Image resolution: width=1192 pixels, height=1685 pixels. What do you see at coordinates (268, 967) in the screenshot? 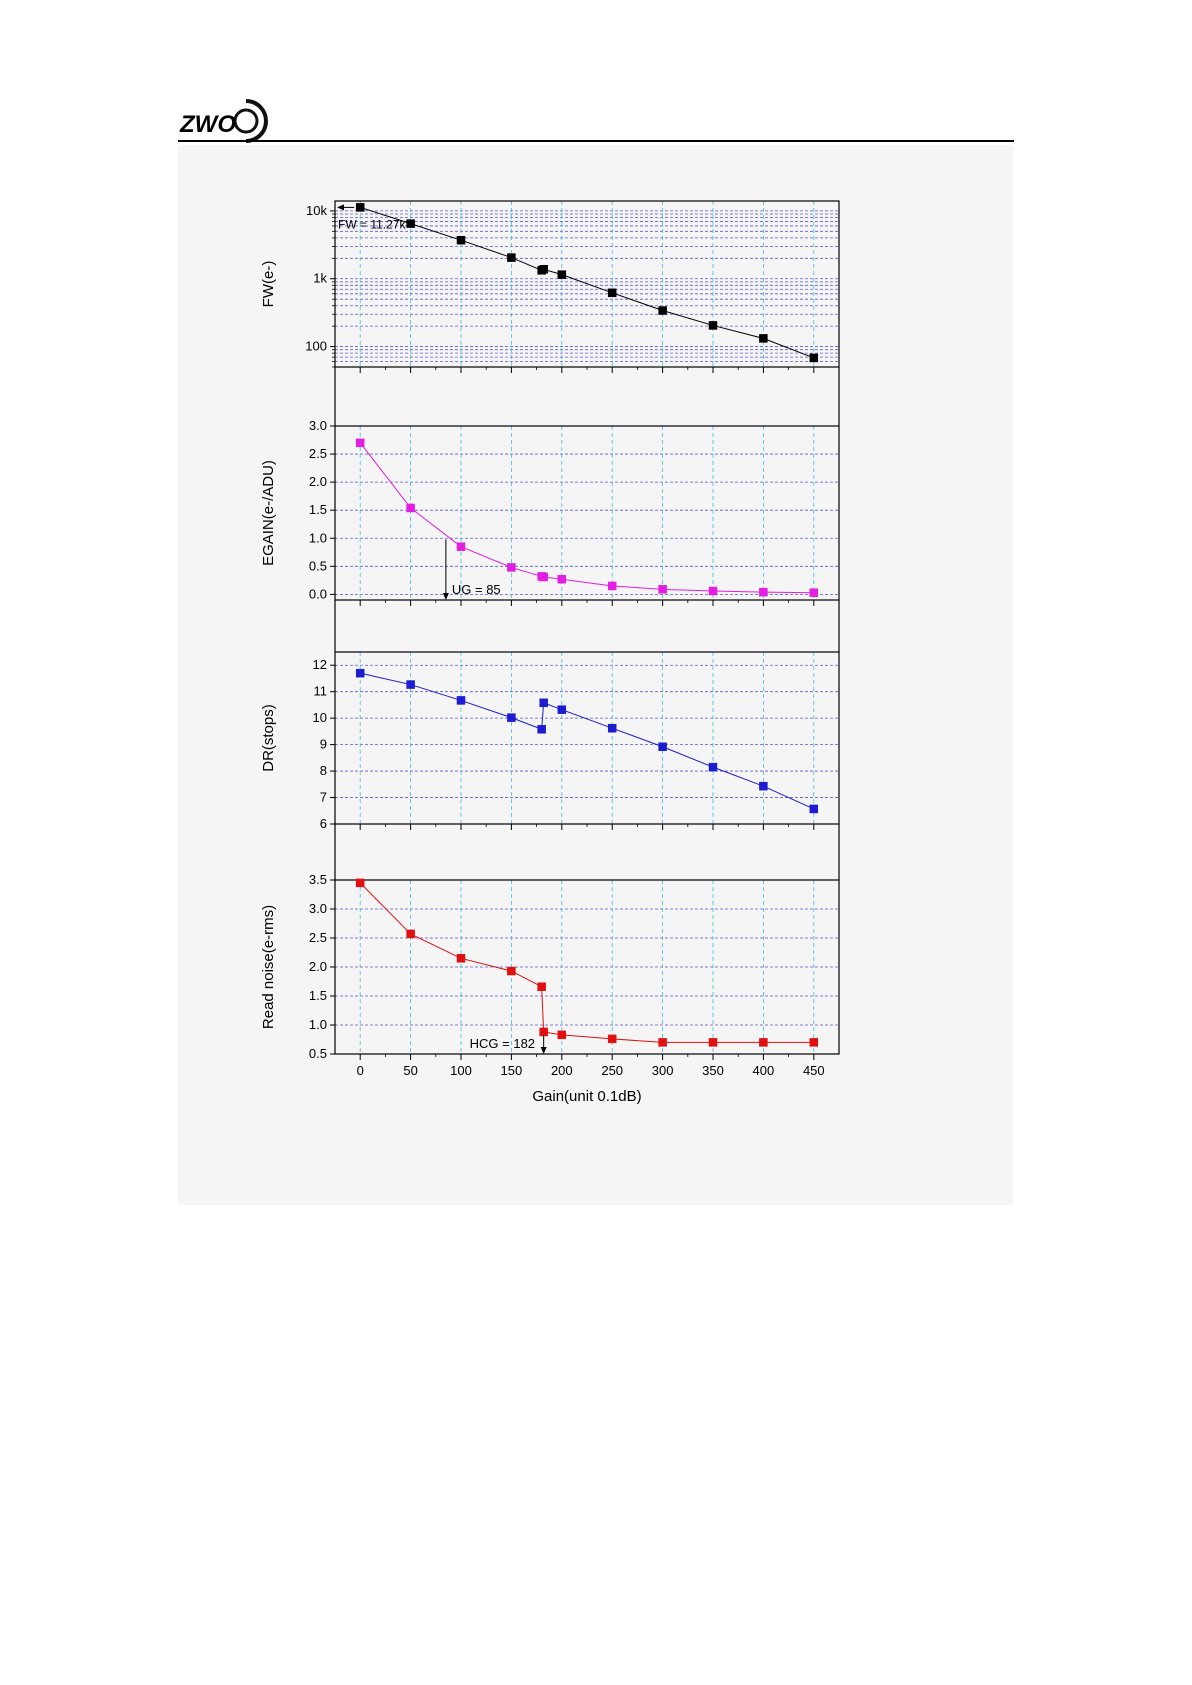
I see `y-axis-label: Read noise(e-rms)` at bounding box center [268, 967].